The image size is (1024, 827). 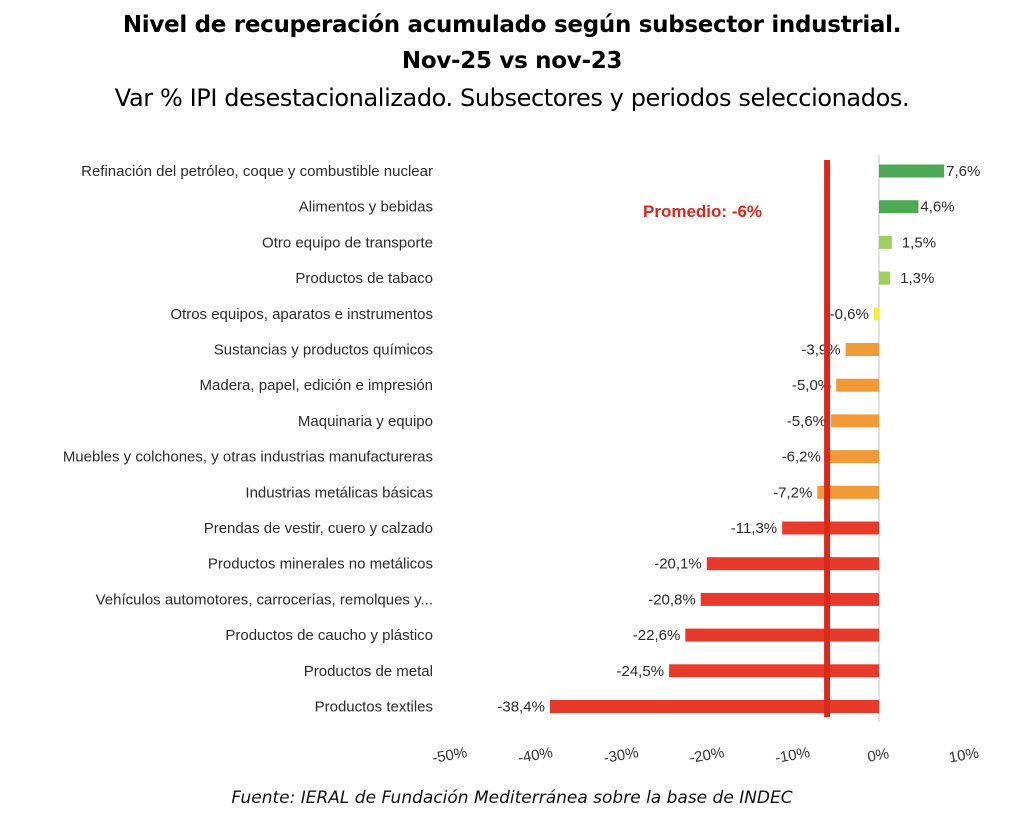 What do you see at coordinates (339, 492) in the screenshot?
I see `category-label: Industrias metálicas básicas` at bounding box center [339, 492].